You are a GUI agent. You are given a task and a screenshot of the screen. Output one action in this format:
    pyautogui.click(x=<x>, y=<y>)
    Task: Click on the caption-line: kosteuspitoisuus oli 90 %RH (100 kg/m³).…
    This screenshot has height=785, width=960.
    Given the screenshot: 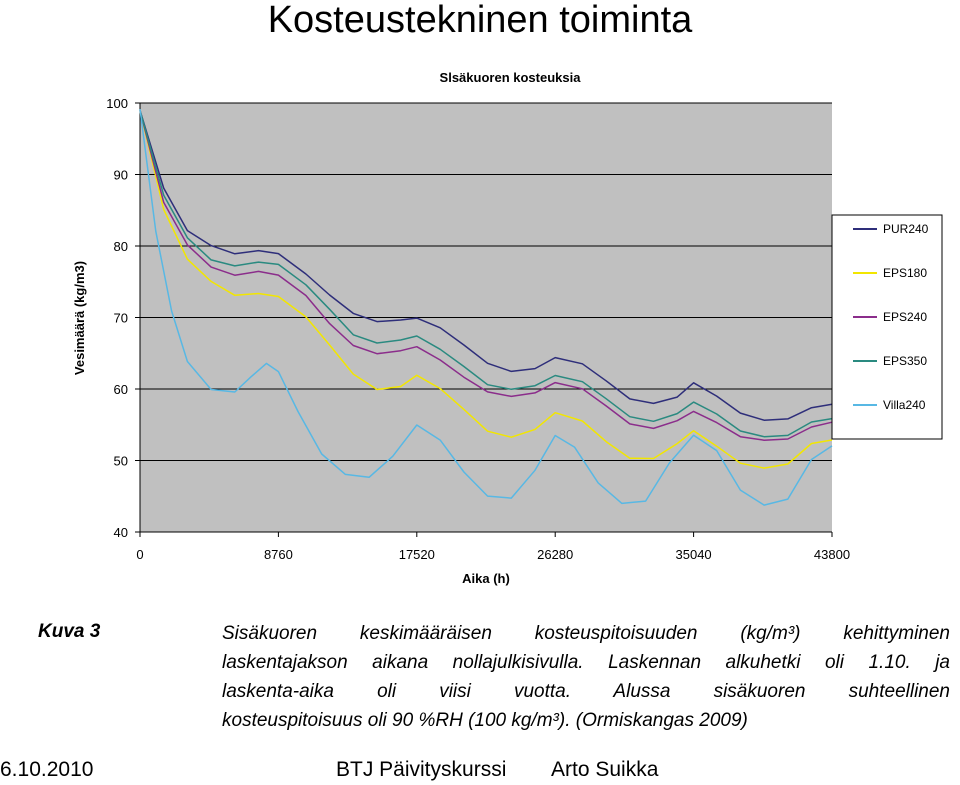 What is the action you would take?
    pyautogui.click(x=485, y=720)
    